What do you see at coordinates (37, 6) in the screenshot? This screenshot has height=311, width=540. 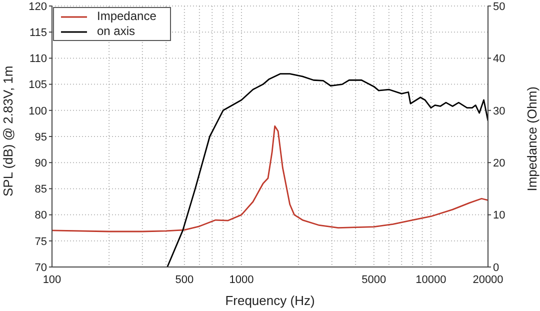 I see `y-tick-label: 120` at bounding box center [37, 6].